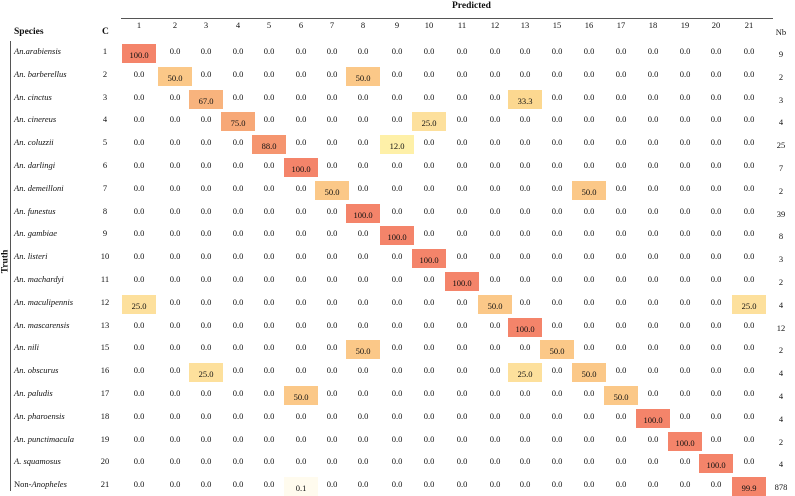 This screenshot has height=496, width=795. What do you see at coordinates (35, 165) in the screenshot?
I see `species-label: An. darlingi` at bounding box center [35, 165].